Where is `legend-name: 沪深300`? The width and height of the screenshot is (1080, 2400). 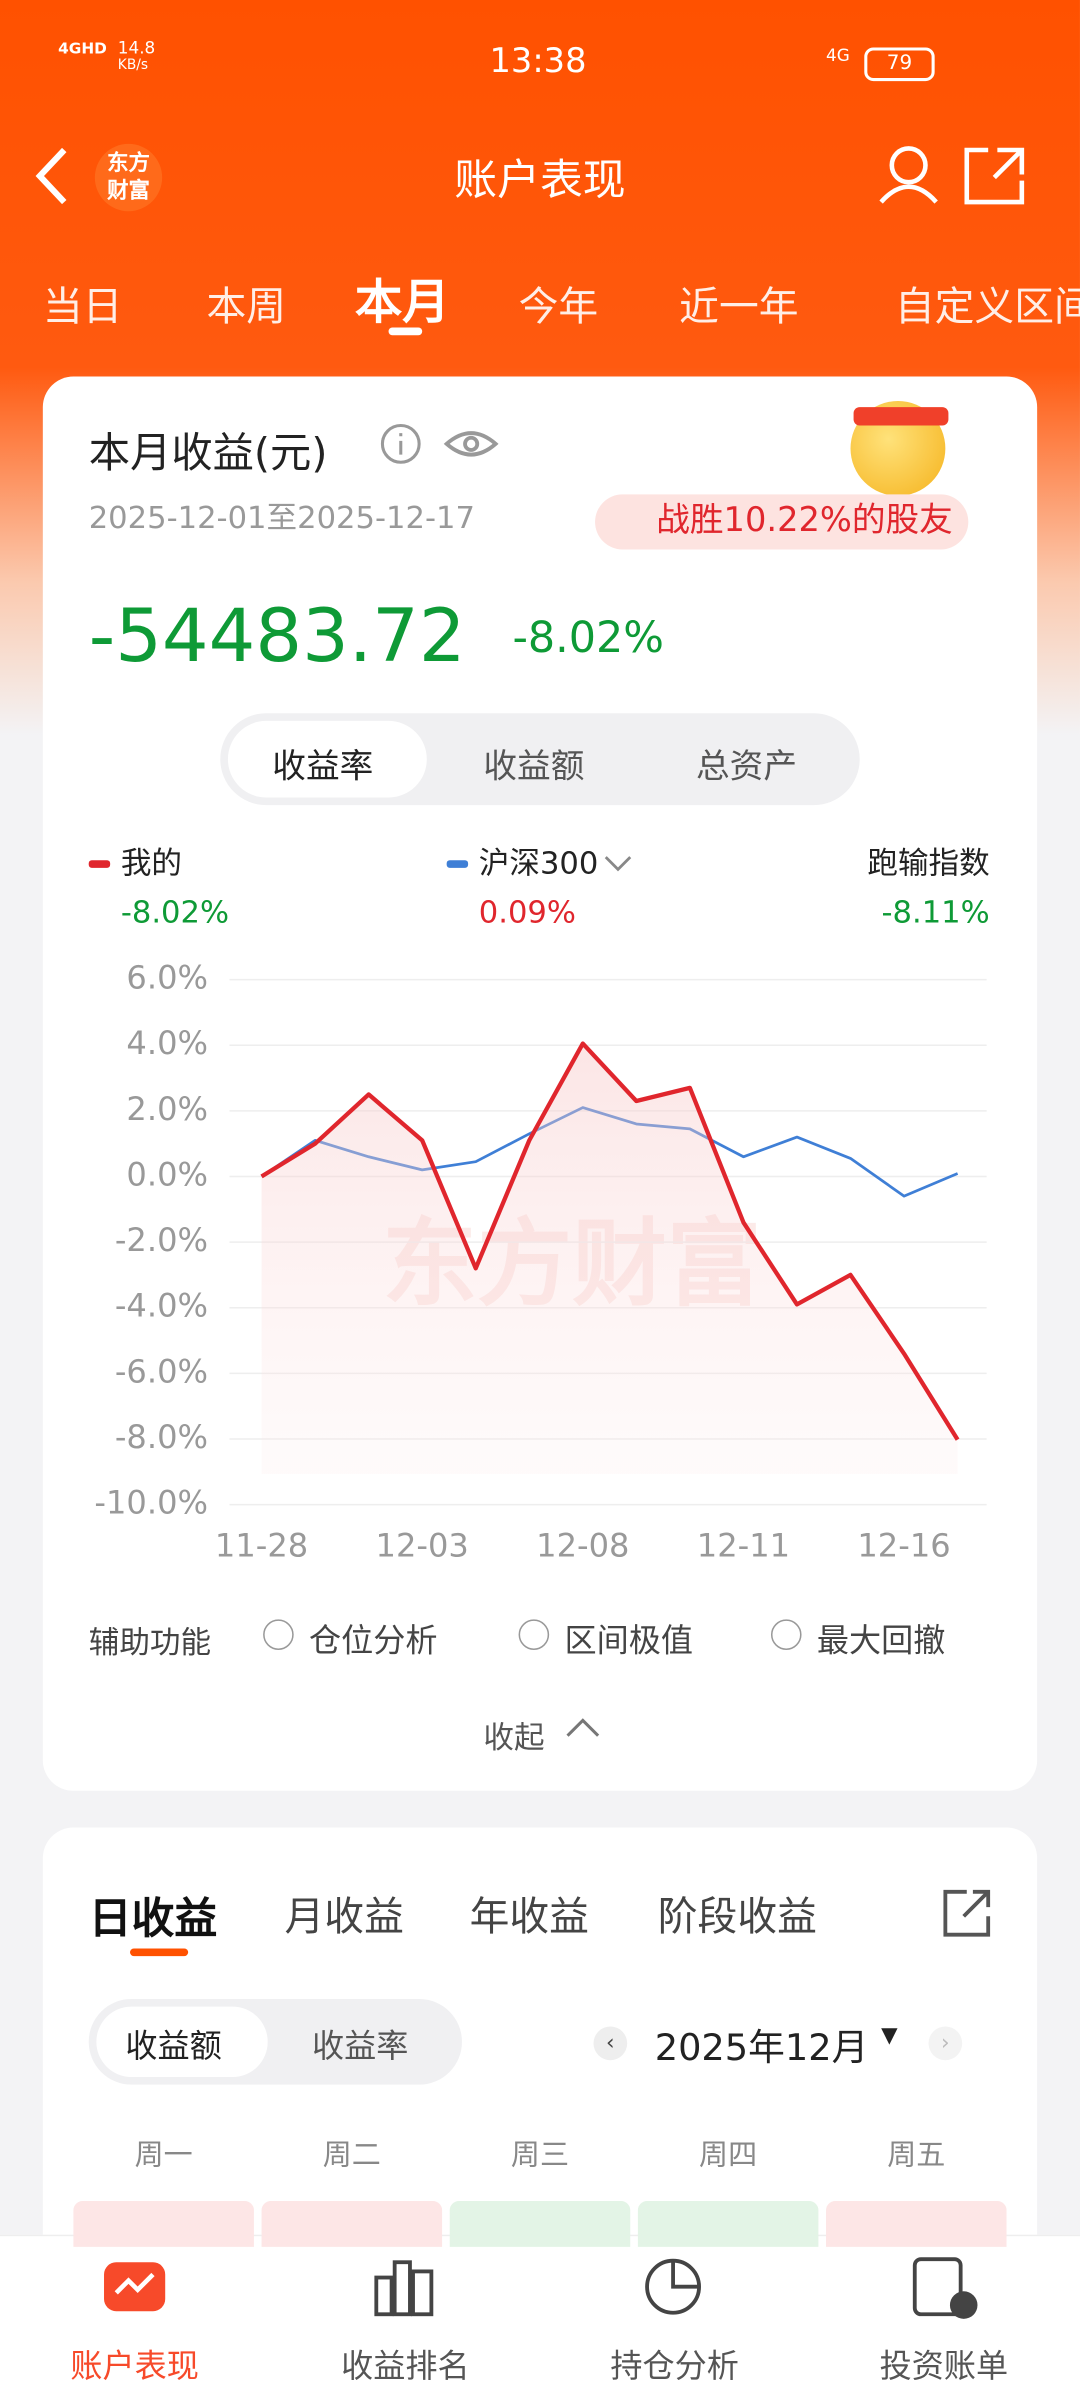 legend-name: 沪深300 is located at coordinates (539, 863).